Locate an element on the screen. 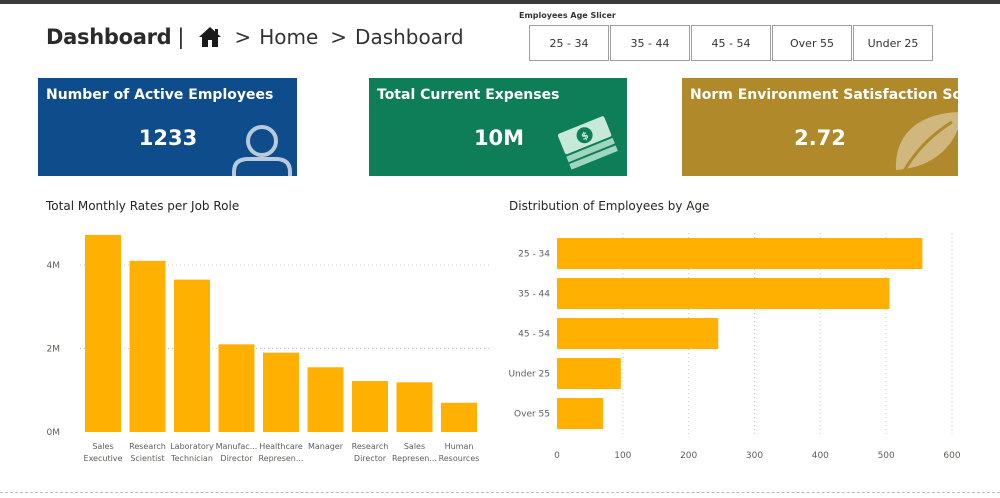 The width and height of the screenshot is (1000, 498). slicer-option-under-25: Under 25 is located at coordinates (893, 43).